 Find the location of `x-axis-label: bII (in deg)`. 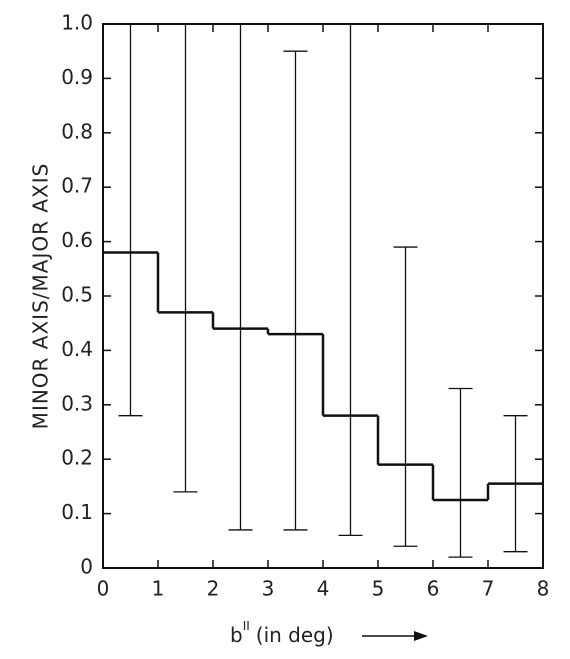

x-axis-label: bII (in deg) is located at coordinates (282, 633).